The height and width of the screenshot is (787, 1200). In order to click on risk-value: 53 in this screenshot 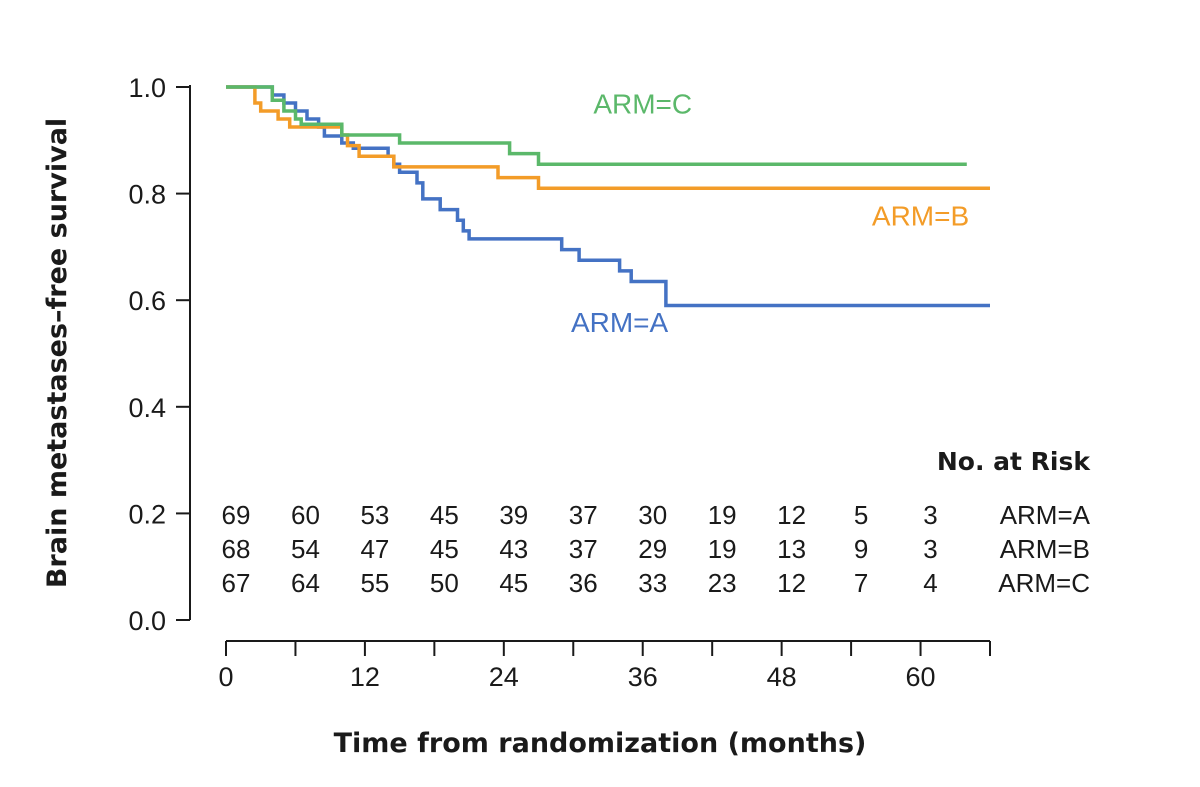, I will do `click(374, 515)`.